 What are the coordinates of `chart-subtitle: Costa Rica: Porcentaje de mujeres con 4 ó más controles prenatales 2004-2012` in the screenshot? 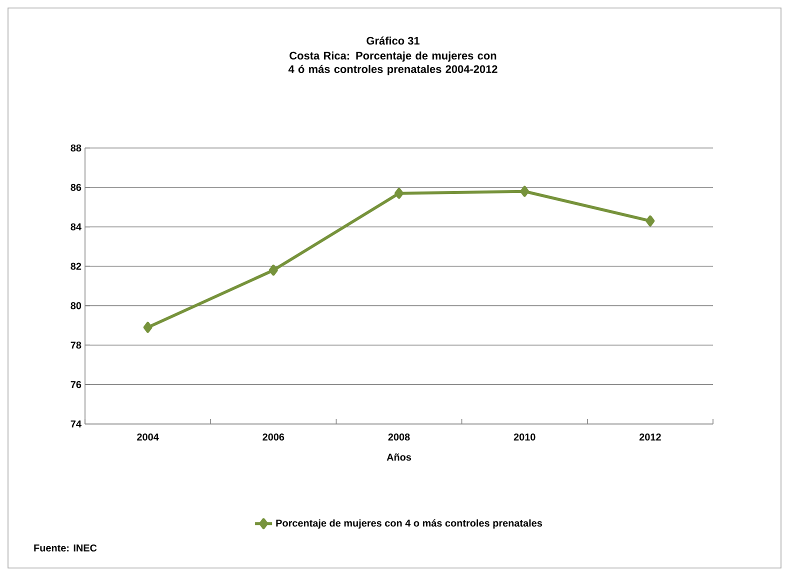 It's located at (393, 64).